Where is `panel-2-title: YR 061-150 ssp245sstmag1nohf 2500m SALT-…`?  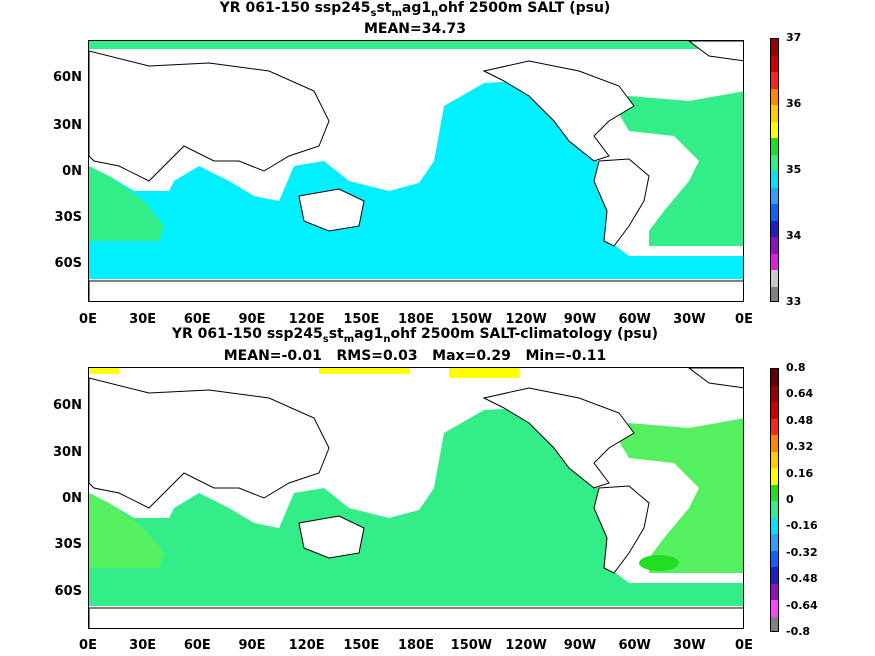 panel-2-title: YR 061-150 ssp245sstmag1nohf 2500m SALT-… is located at coordinates (415, 335).